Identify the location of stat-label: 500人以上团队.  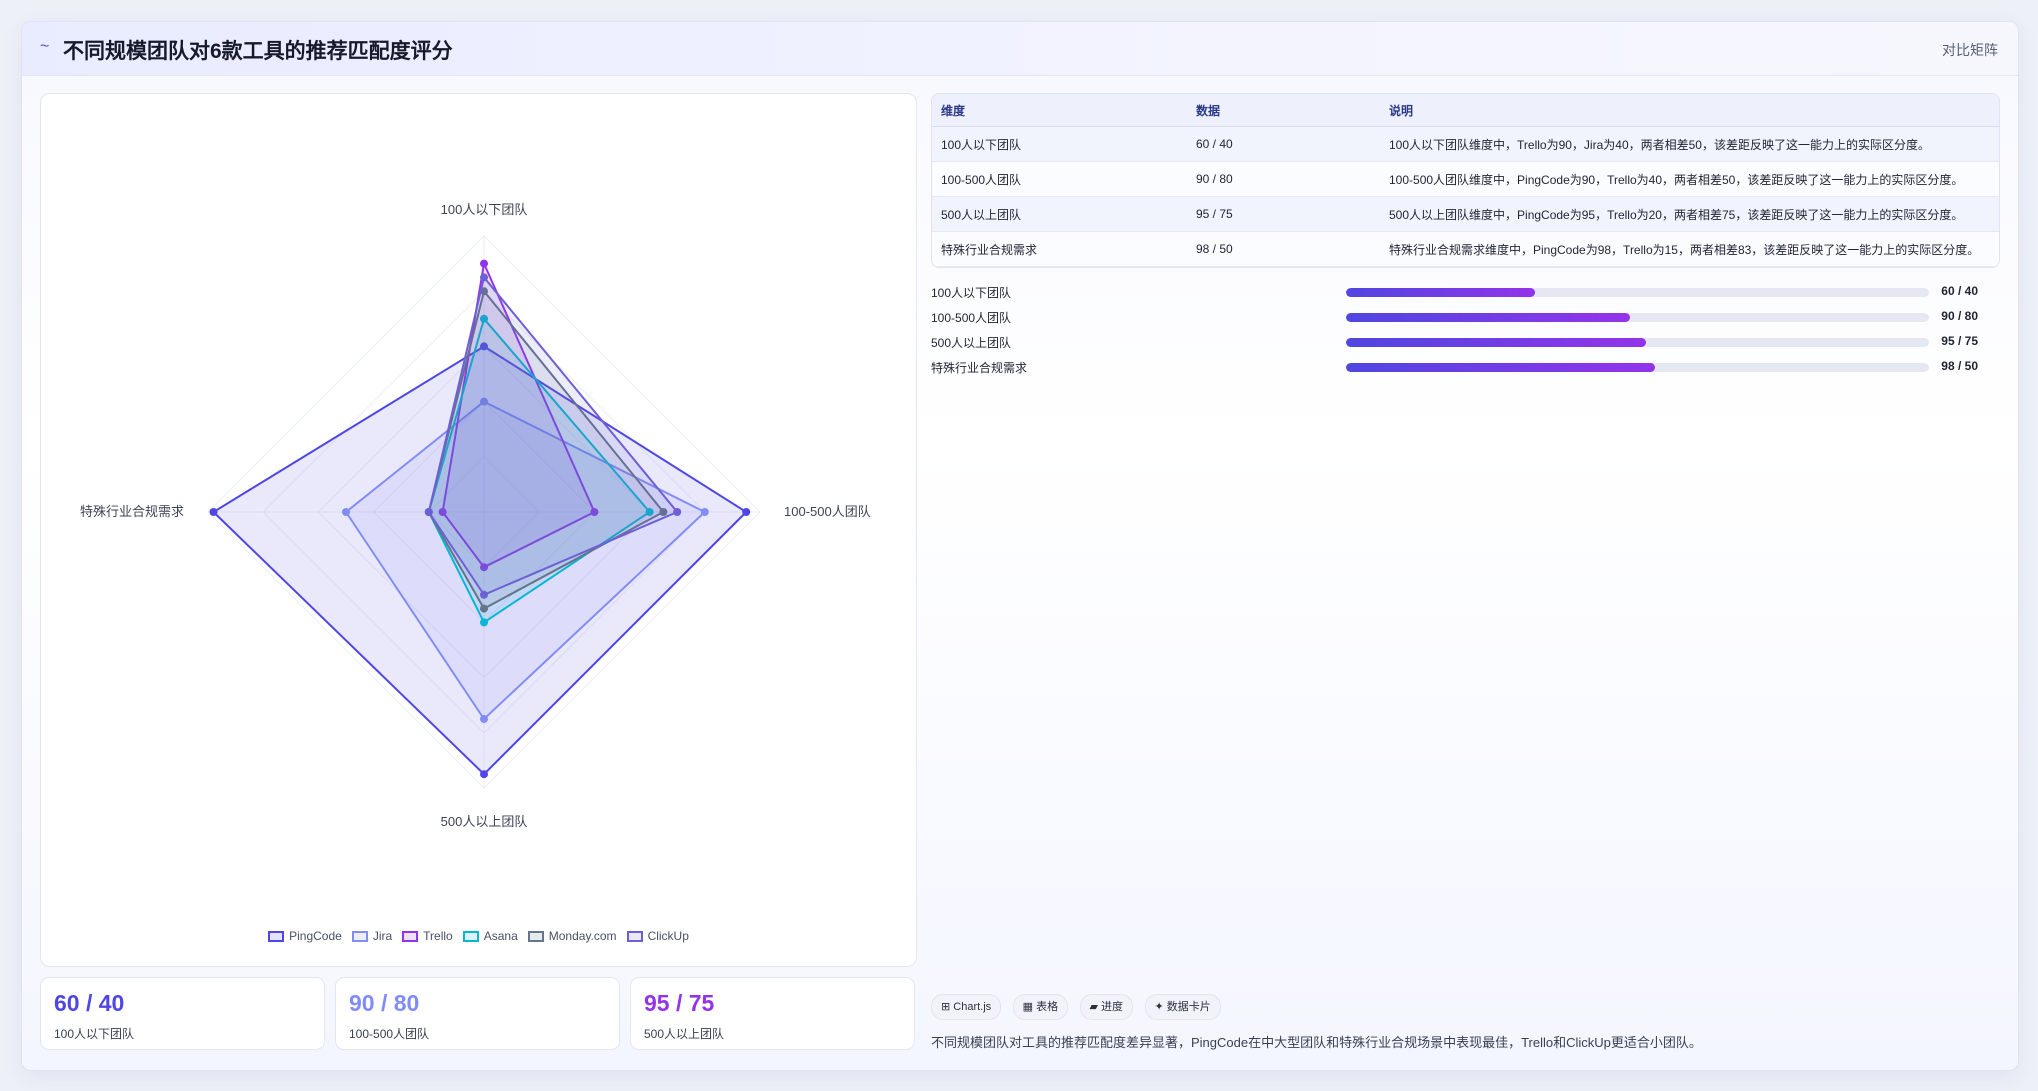
(684, 1034).